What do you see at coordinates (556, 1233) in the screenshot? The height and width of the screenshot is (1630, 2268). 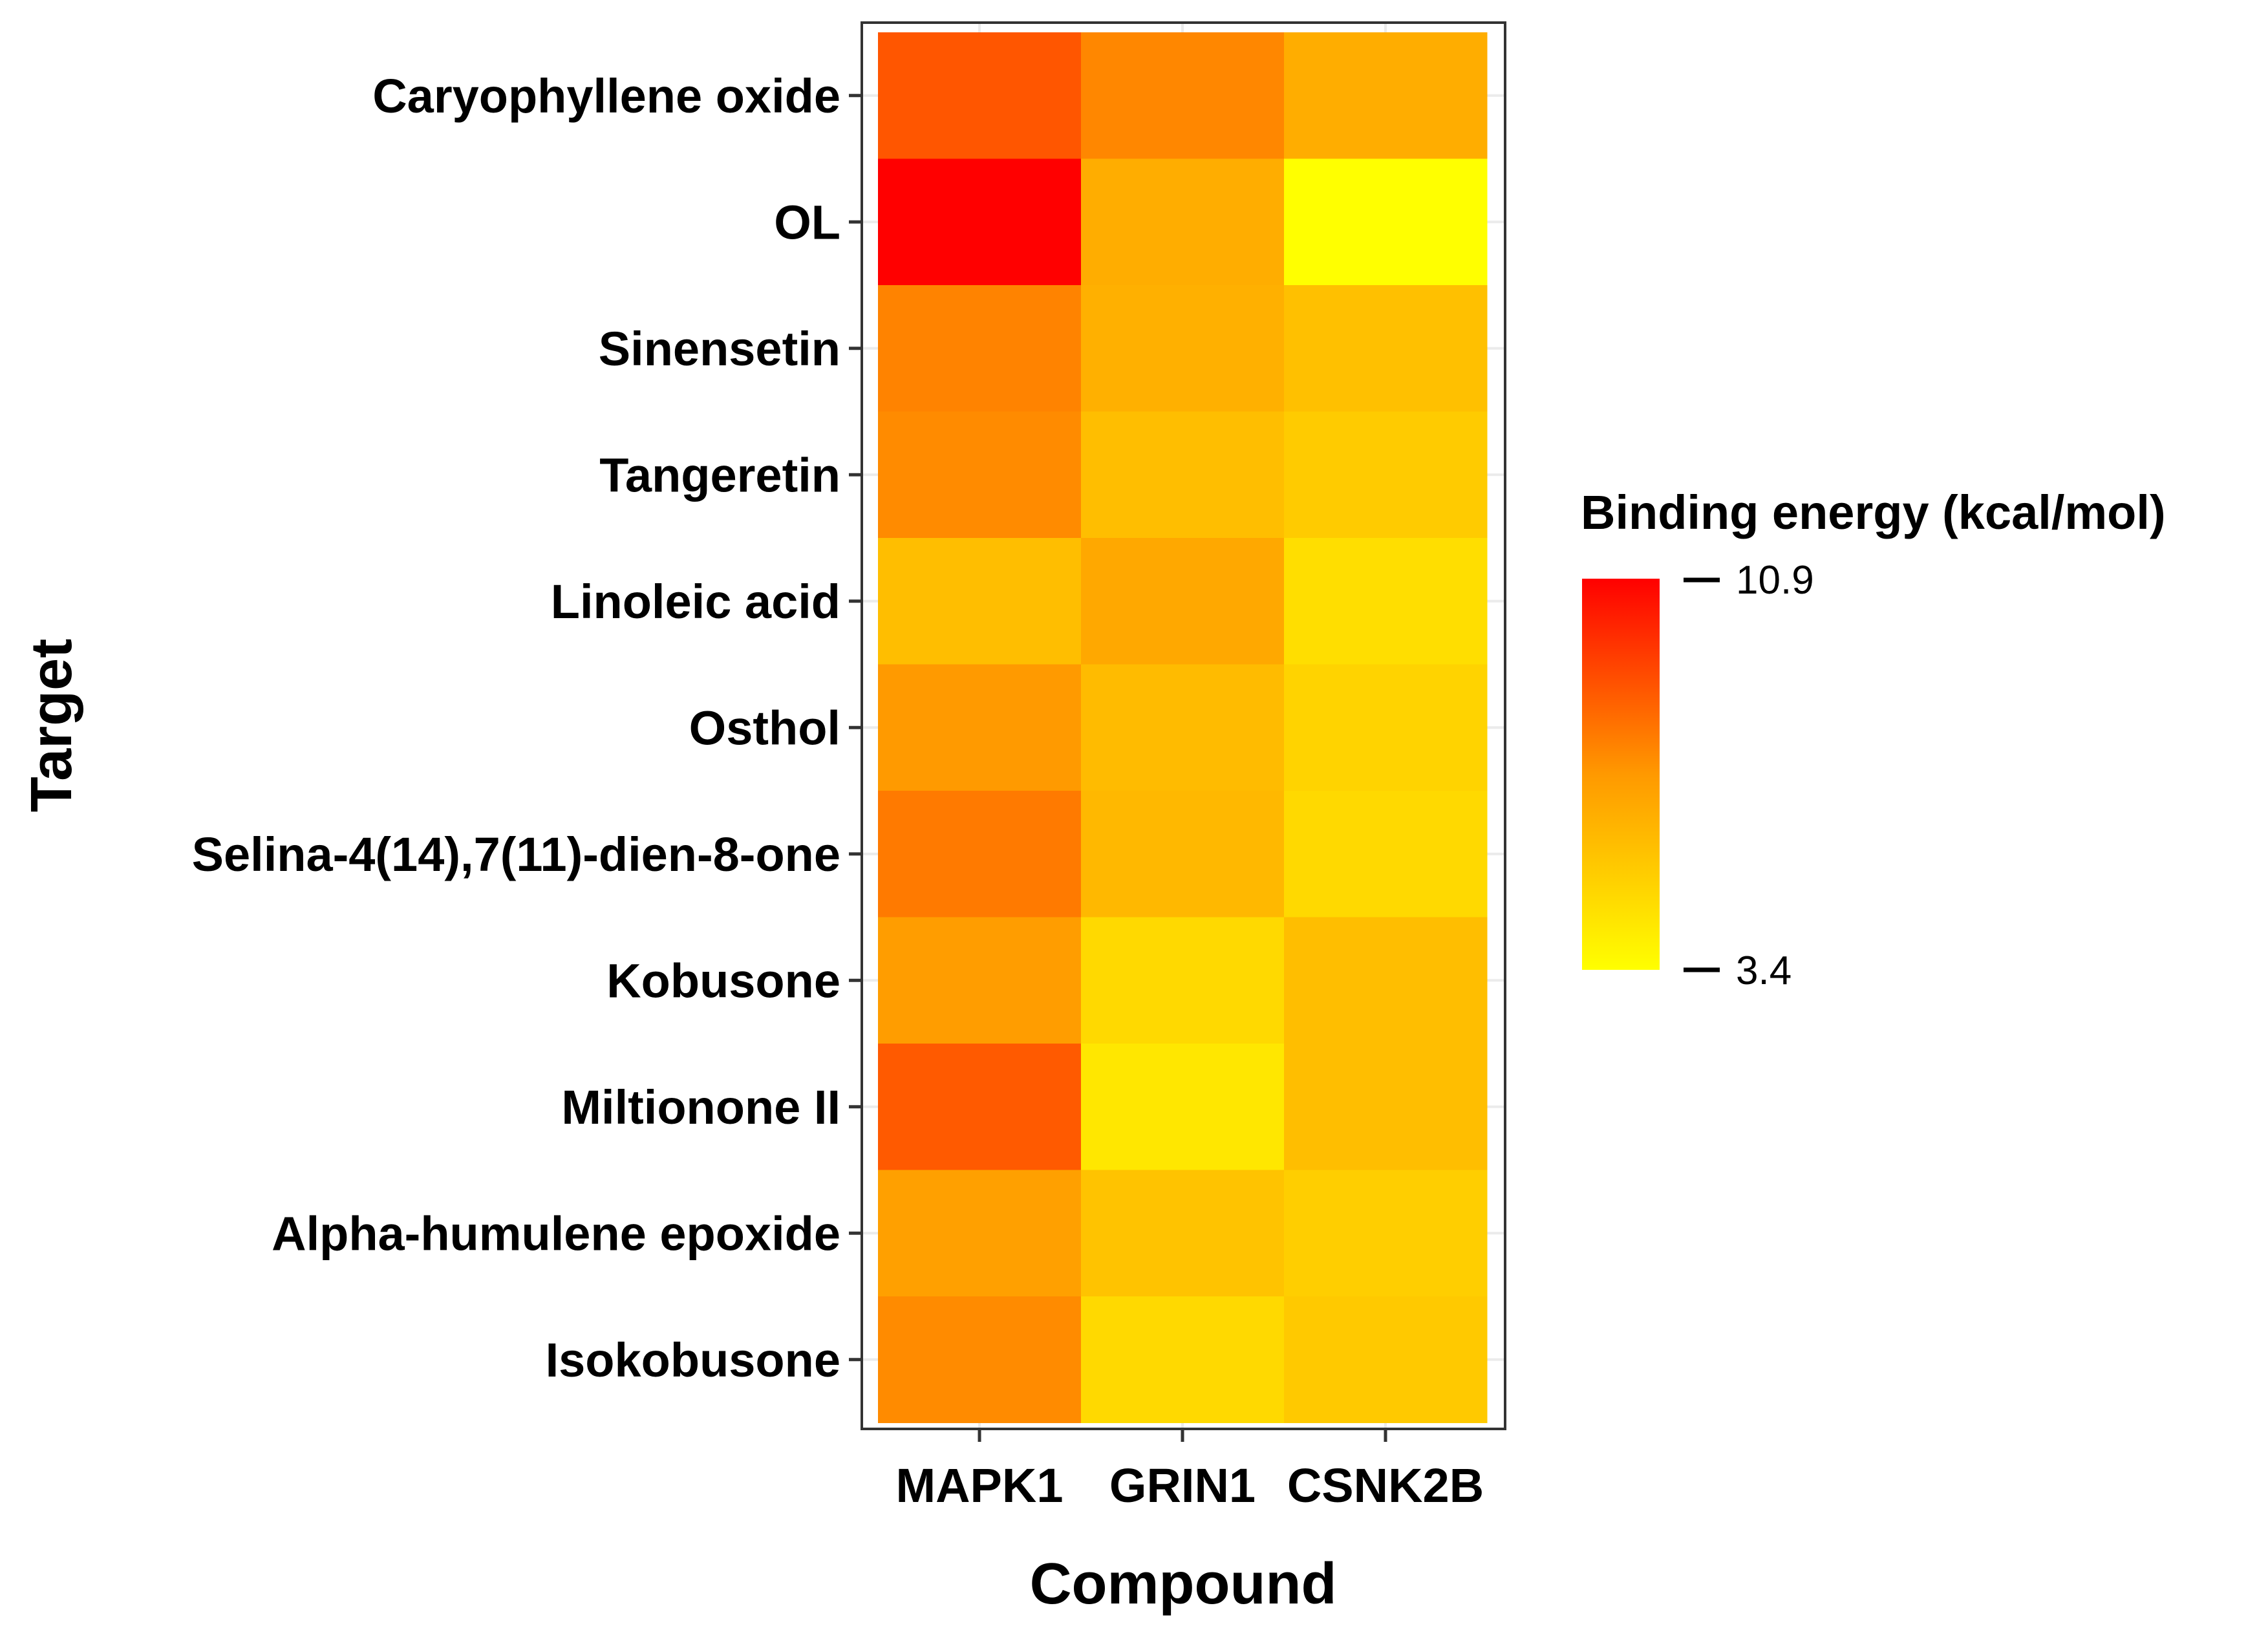 I see `y-tick-label: Alpha-humulene epoxide` at bounding box center [556, 1233].